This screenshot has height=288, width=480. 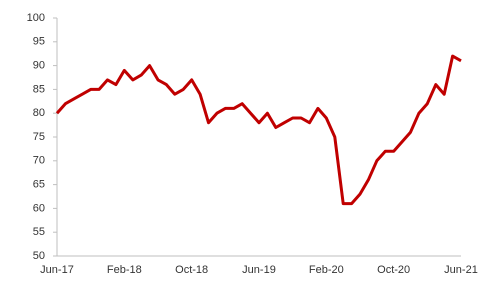 I want to click on y-tick-label: 60, so click(x=39, y=208).